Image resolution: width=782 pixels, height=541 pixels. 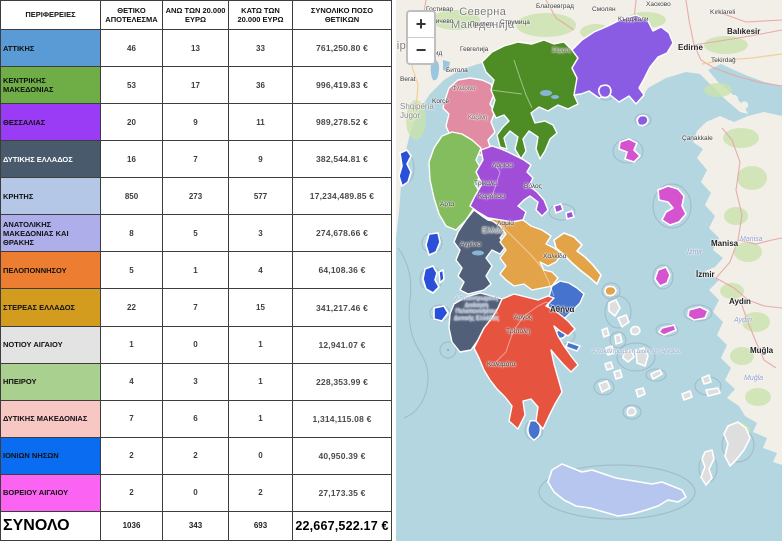 I want to click on below-cell: 33, so click(x=260, y=48).